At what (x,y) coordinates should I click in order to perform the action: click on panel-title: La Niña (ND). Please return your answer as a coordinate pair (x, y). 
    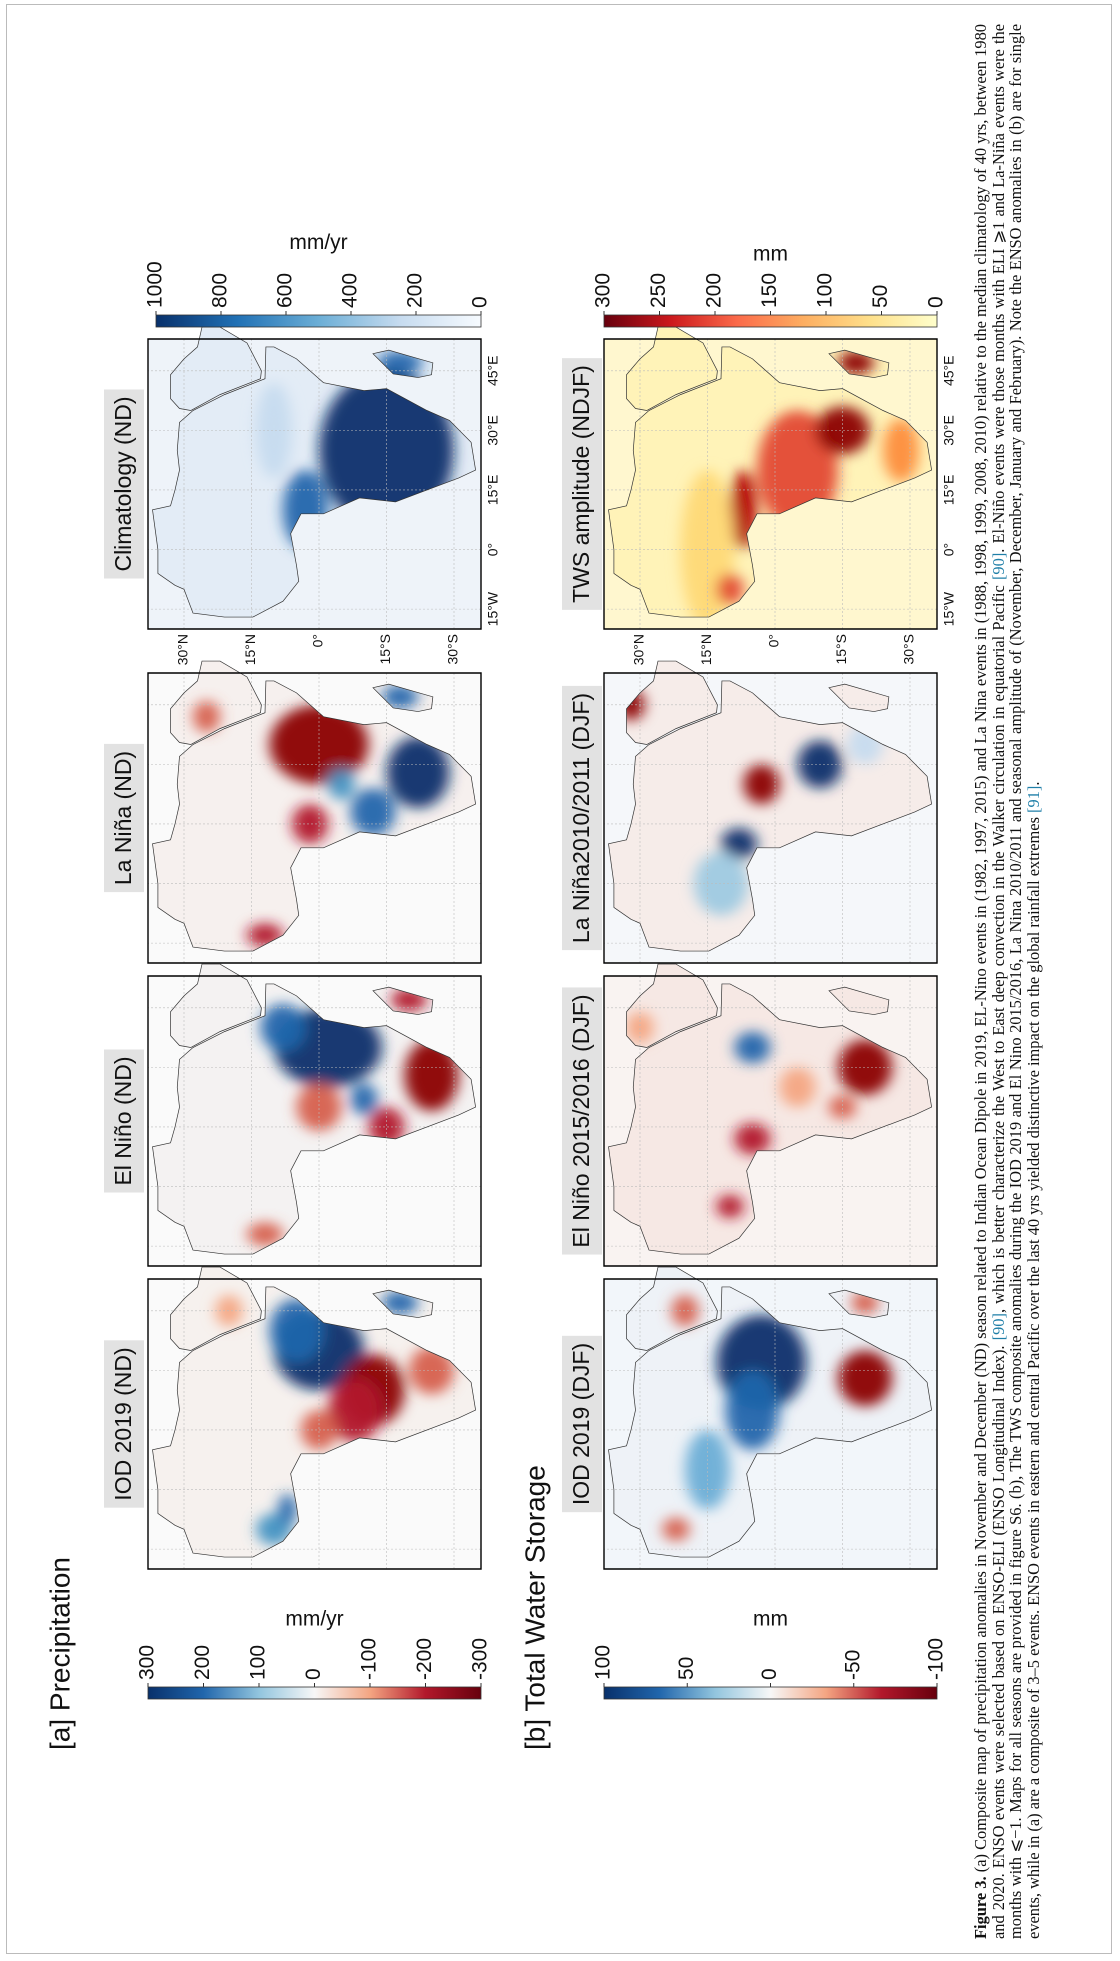
    Looking at the image, I should click on (123, 818).